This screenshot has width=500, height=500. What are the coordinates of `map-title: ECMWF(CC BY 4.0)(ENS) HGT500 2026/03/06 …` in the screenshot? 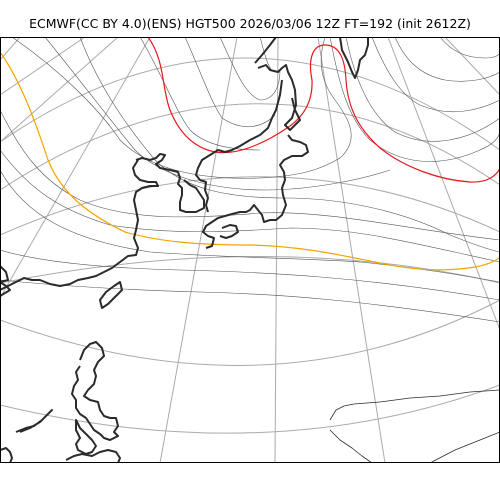 It's located at (250, 23).